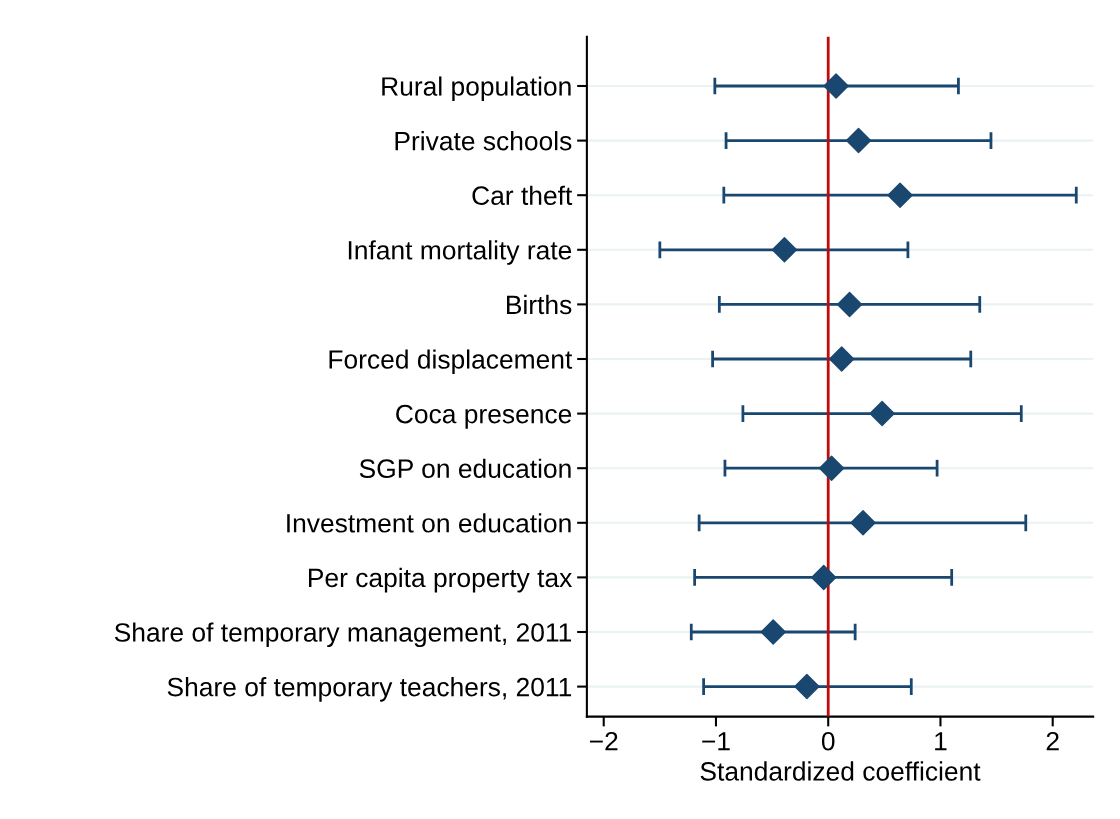 The height and width of the screenshot is (819, 1120). What do you see at coordinates (941, 741) in the screenshot?
I see `x-tick-label: 1` at bounding box center [941, 741].